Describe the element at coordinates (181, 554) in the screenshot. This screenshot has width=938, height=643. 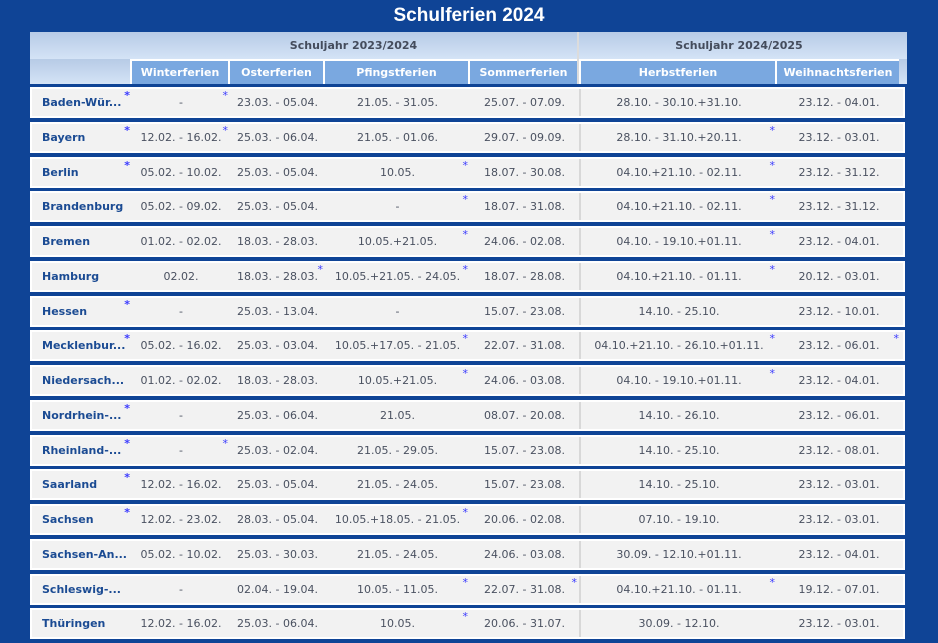
I see `holiday-cell: 05.02. - 10.02.` at that location.